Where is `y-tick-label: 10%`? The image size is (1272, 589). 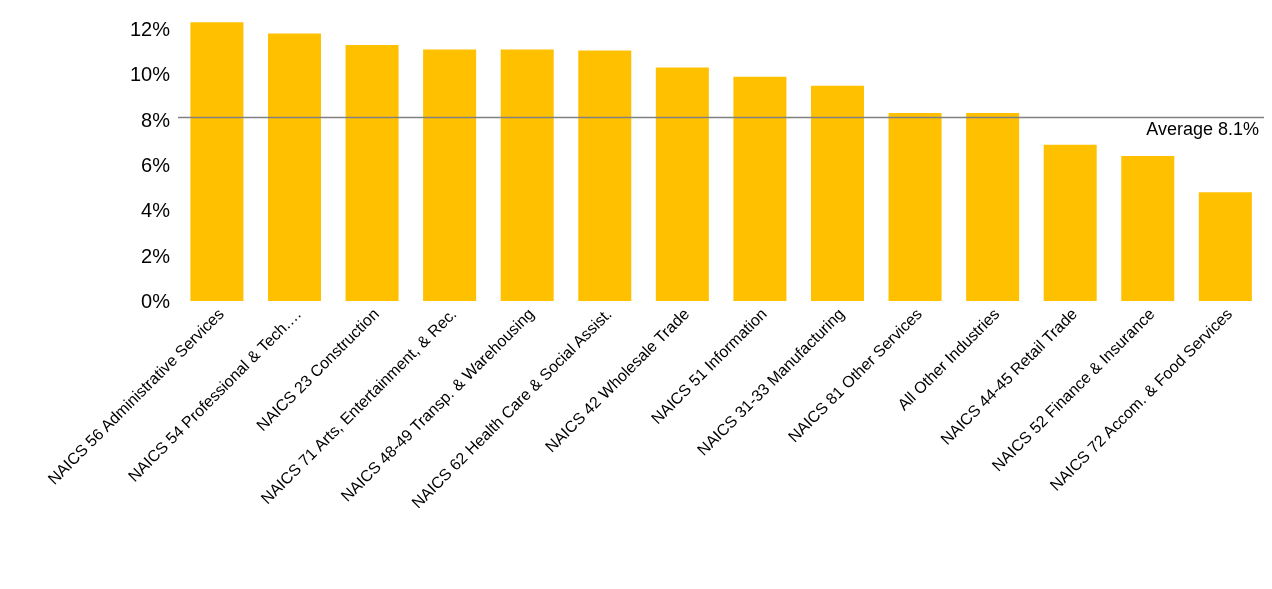 y-tick-label: 10% is located at coordinates (150, 74).